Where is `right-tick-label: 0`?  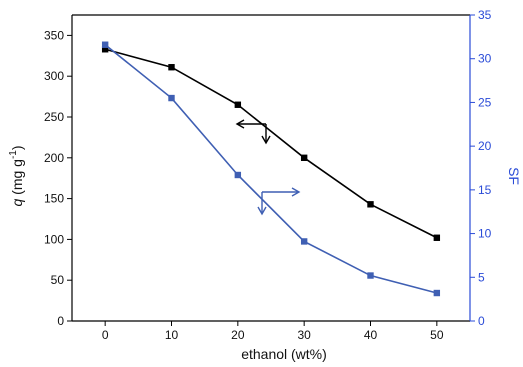
right-tick-label: 0 is located at coordinates (481, 321).